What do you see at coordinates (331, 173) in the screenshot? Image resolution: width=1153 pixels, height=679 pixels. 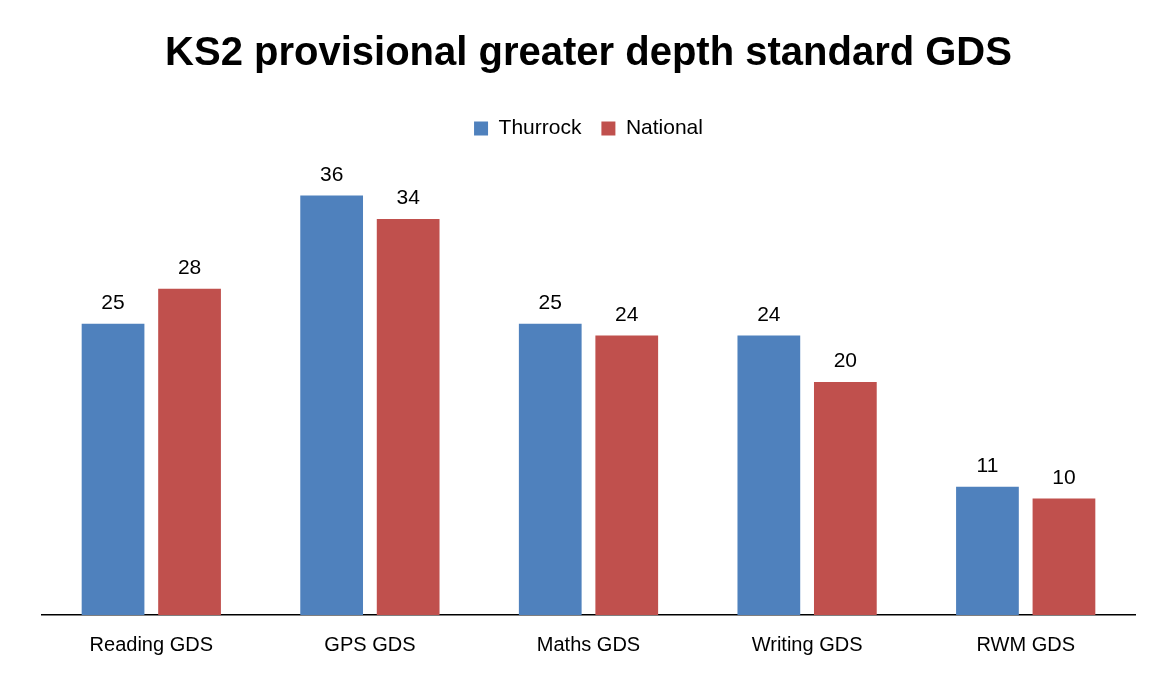 I see `data-label: 36` at bounding box center [331, 173].